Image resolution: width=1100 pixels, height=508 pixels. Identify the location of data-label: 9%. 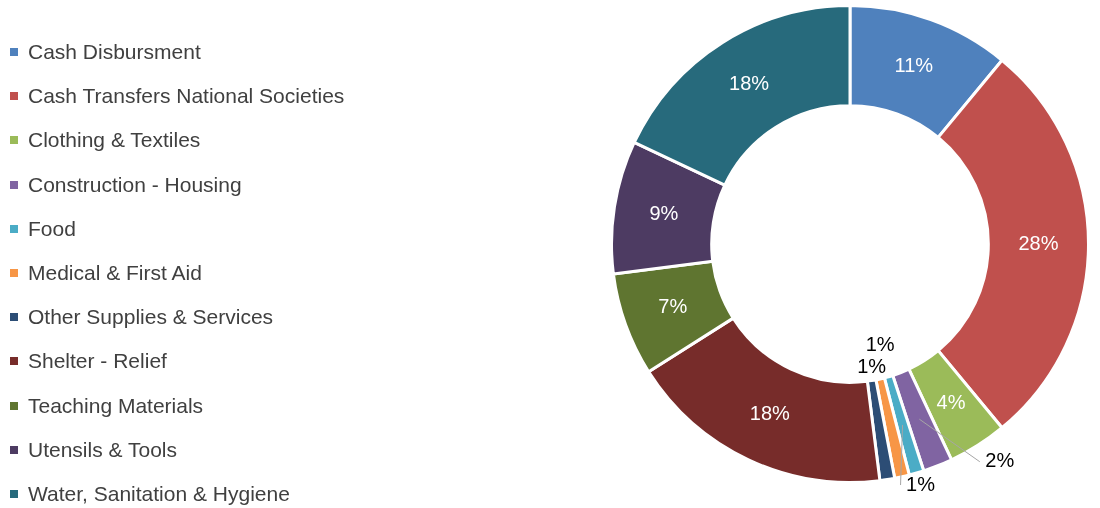
(664, 213).